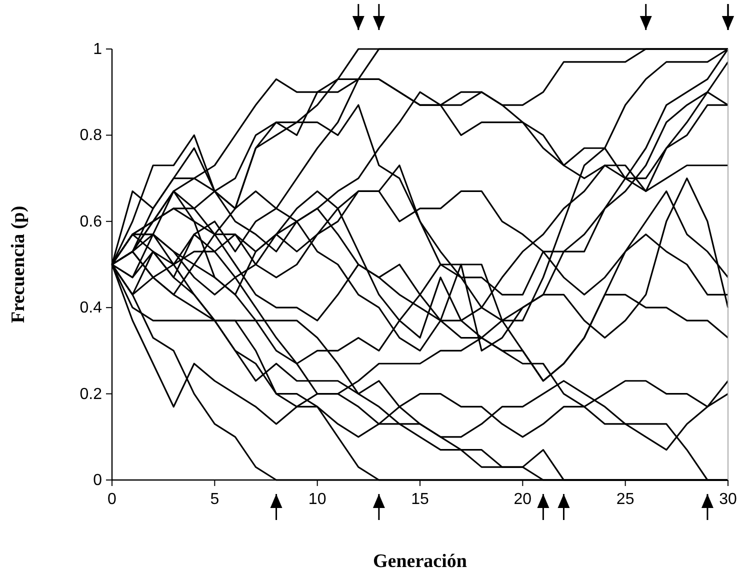 This screenshot has height=581, width=741. Describe the element at coordinates (112, 499) in the screenshot. I see `x-tick-label: 0` at that location.